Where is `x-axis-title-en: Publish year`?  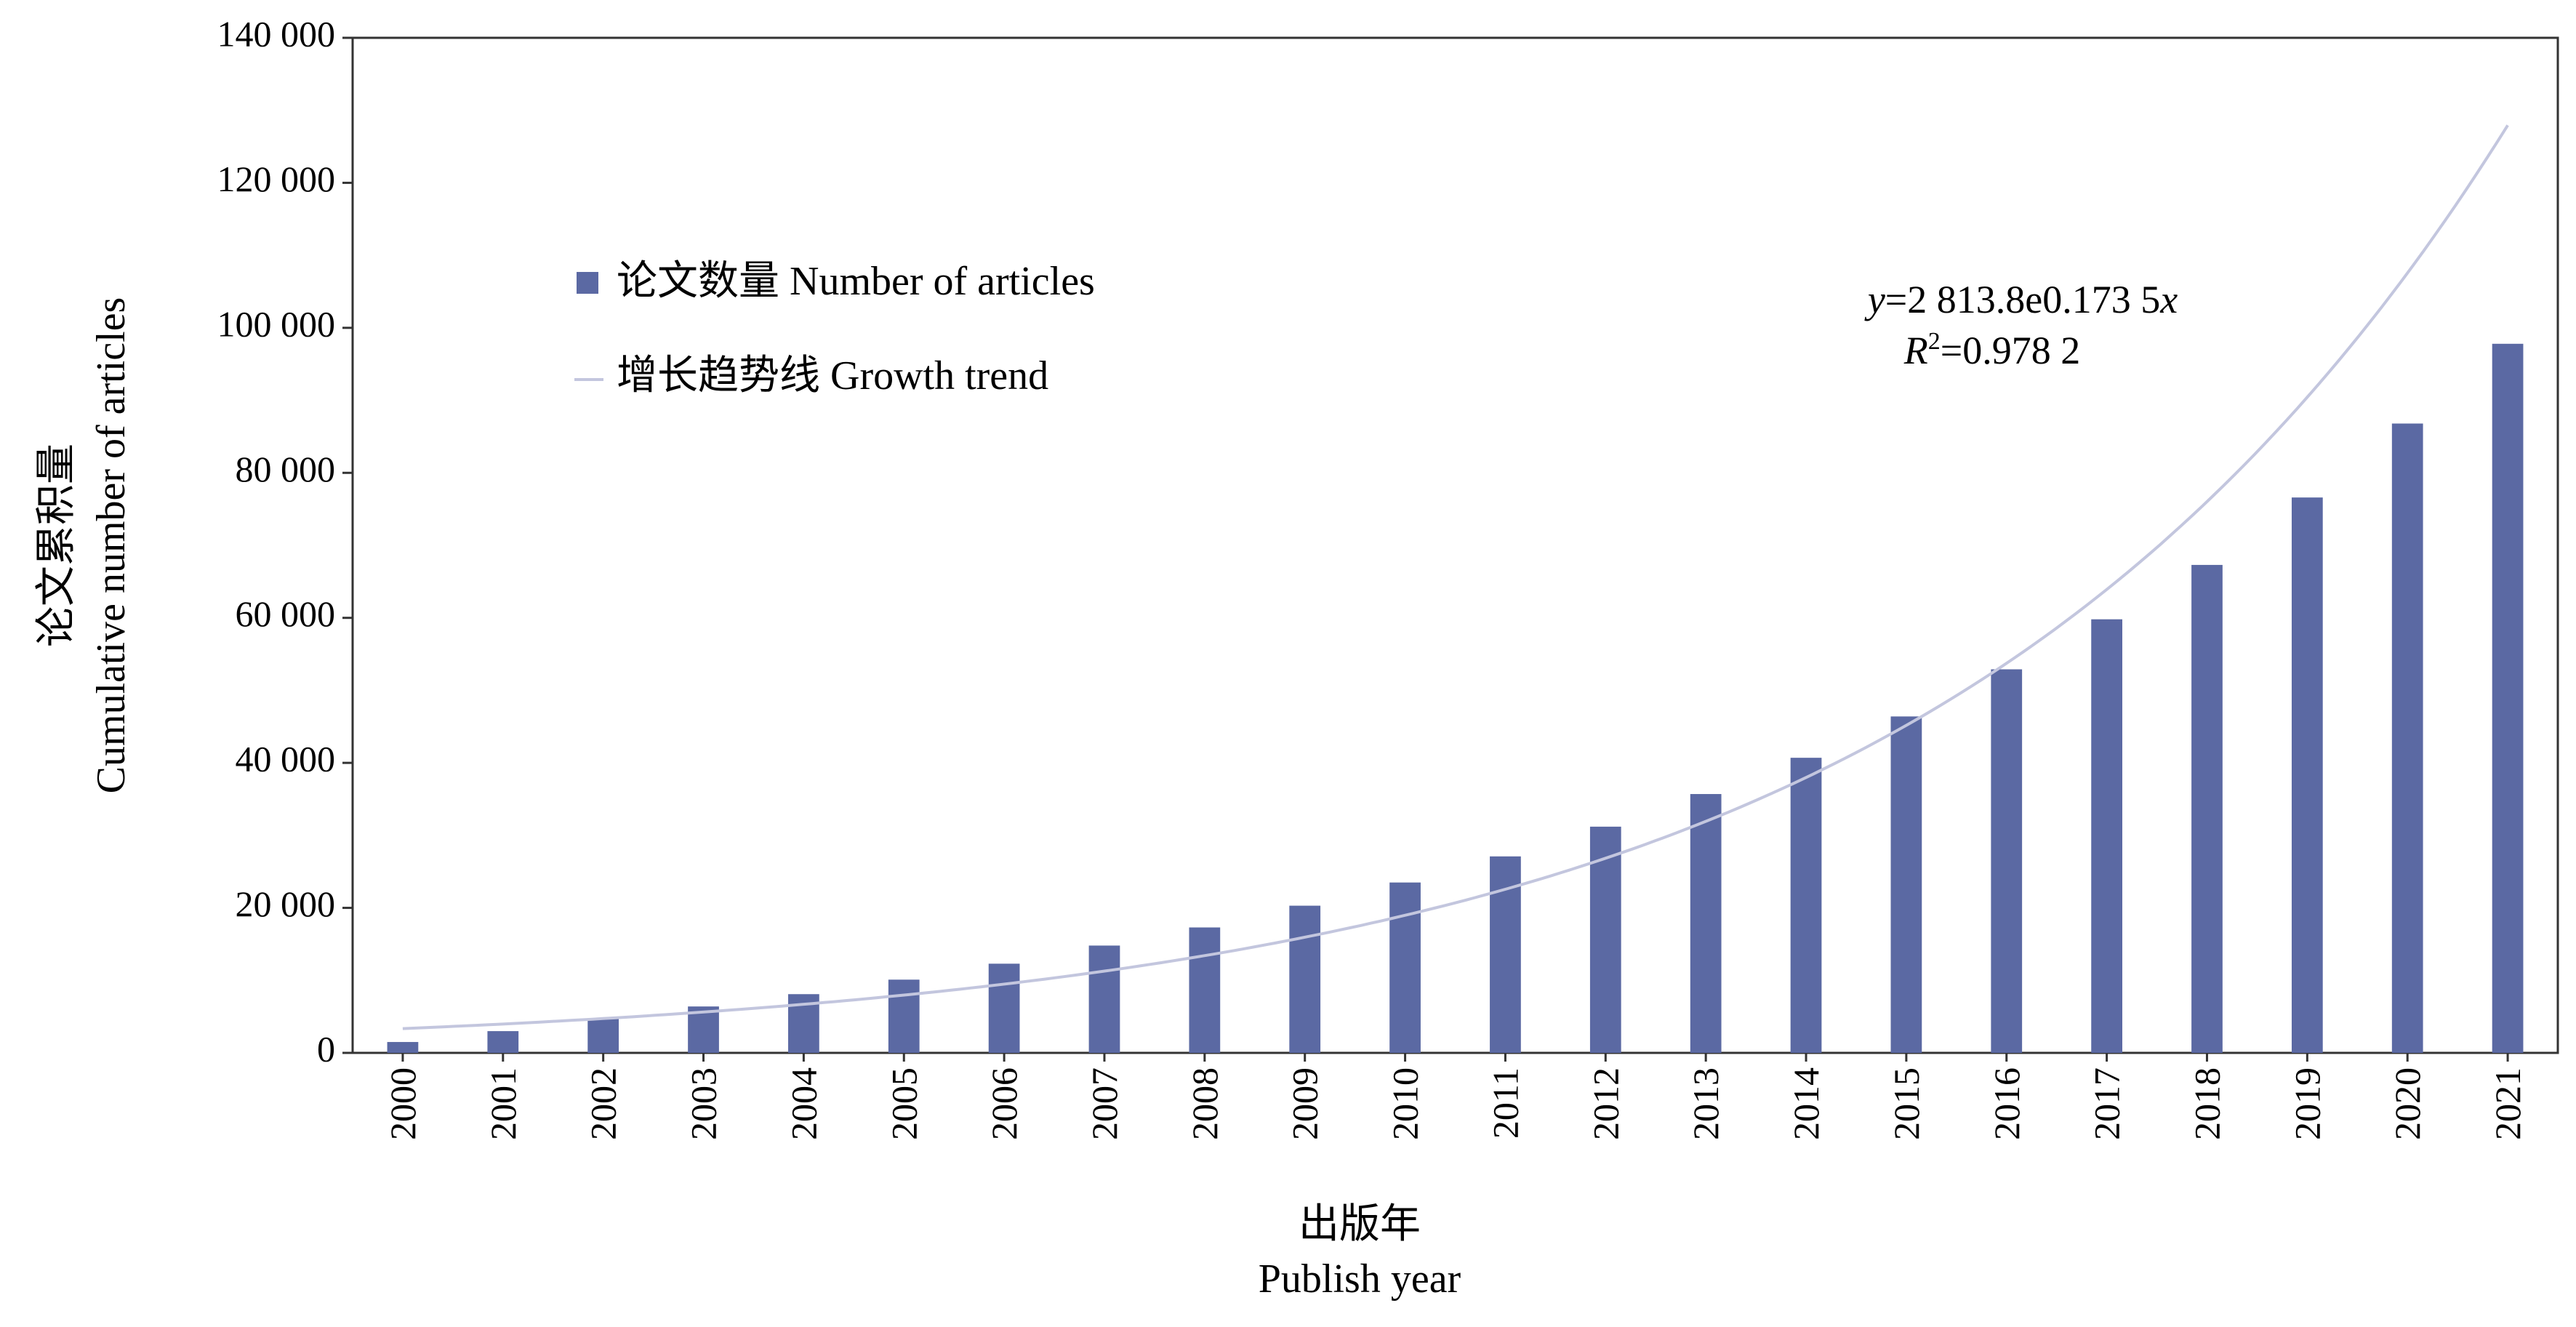
x-axis-title-en: Publish year is located at coordinates (1360, 1279).